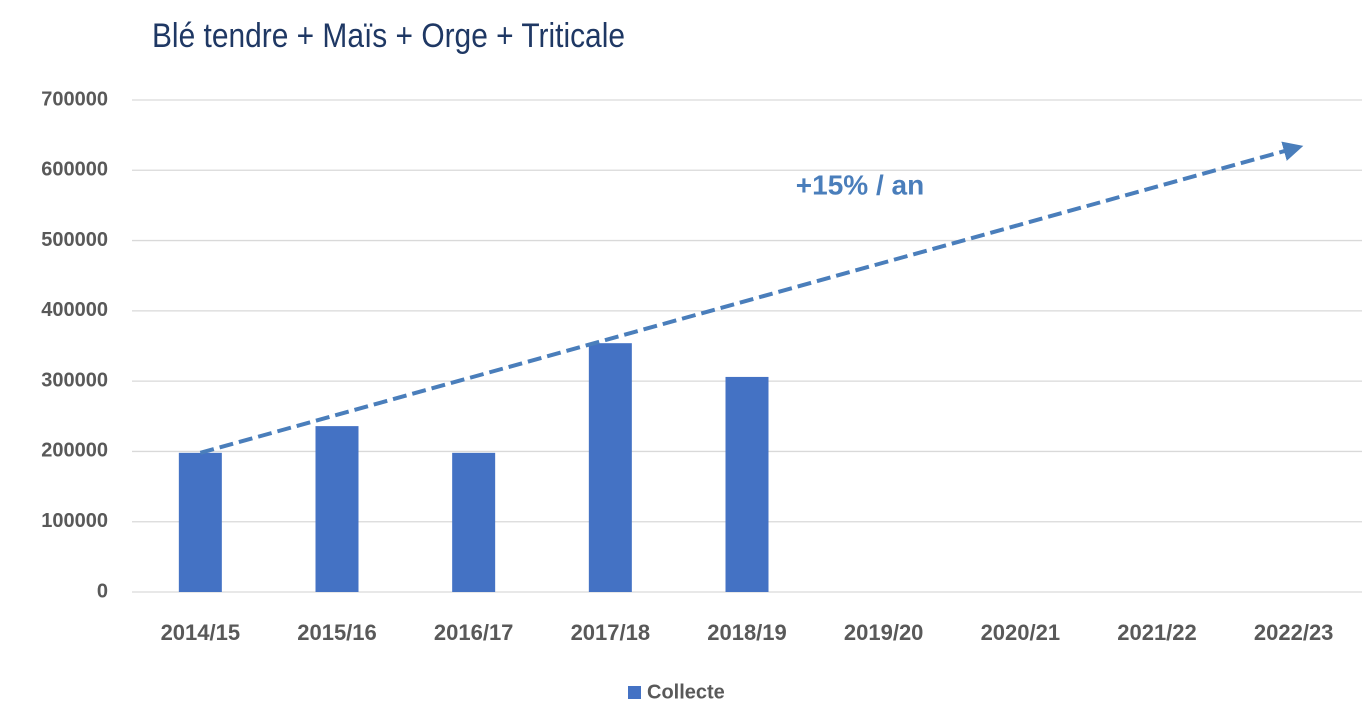 Image resolution: width=1365 pixels, height=704 pixels. What do you see at coordinates (74, 451) in the screenshot?
I see `y-tick-label: 200000` at bounding box center [74, 451].